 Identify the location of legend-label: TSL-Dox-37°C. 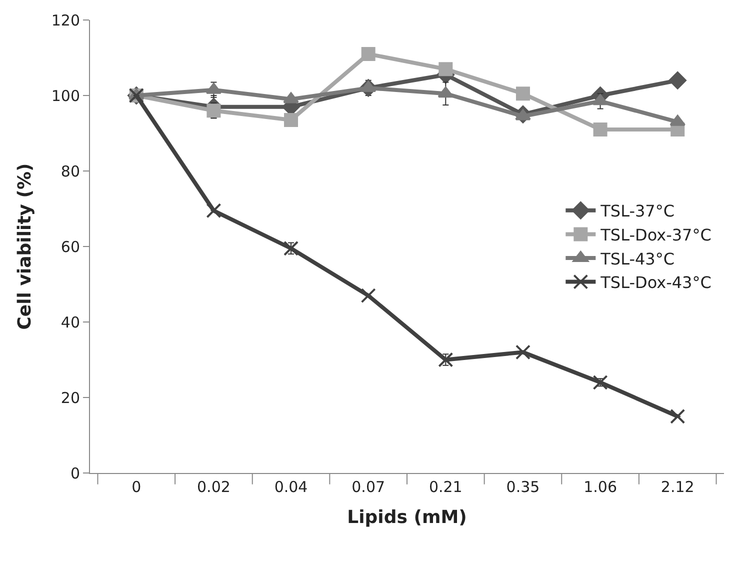
(656, 234).